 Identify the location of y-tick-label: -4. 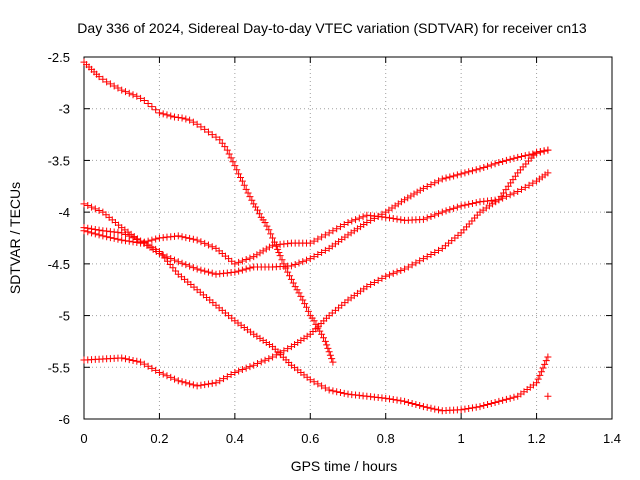
(64, 212).